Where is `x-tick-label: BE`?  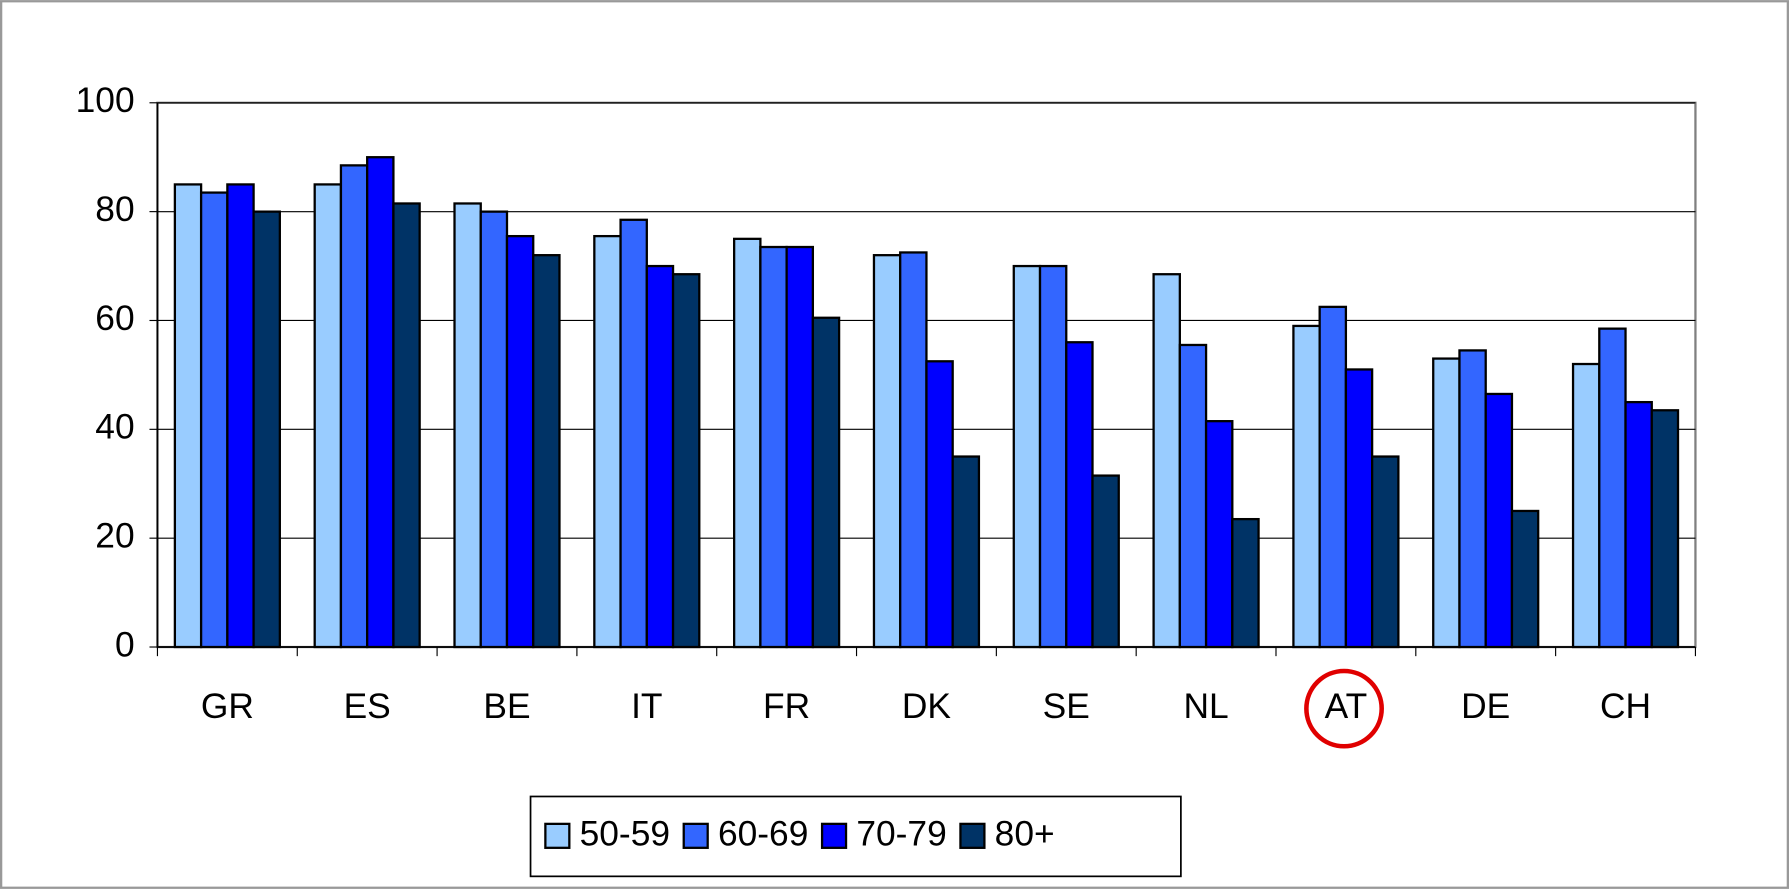 x-tick-label: BE is located at coordinates (506, 706).